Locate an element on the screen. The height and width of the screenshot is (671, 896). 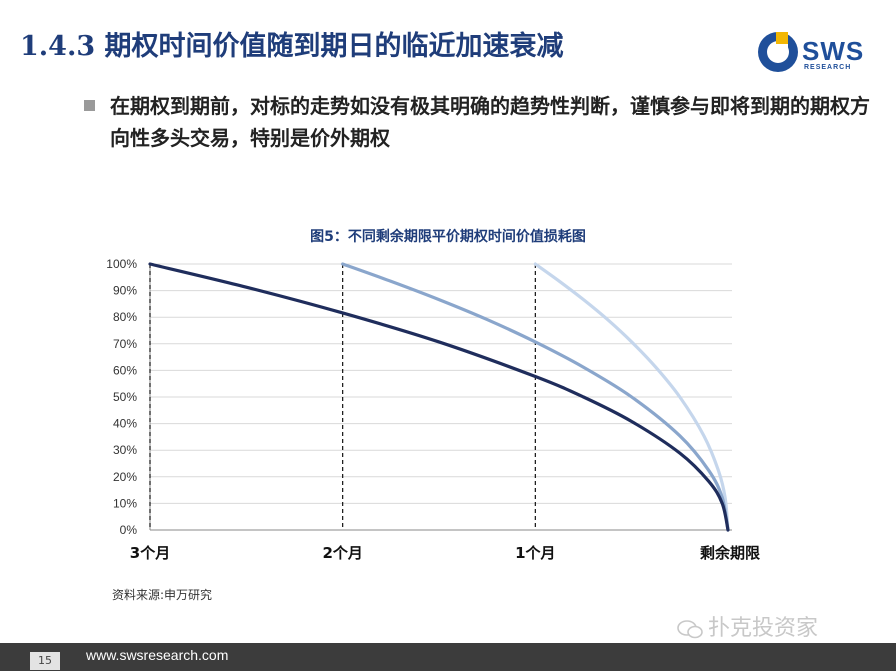
sws-logo-icon is located at coordinates (778, 52).